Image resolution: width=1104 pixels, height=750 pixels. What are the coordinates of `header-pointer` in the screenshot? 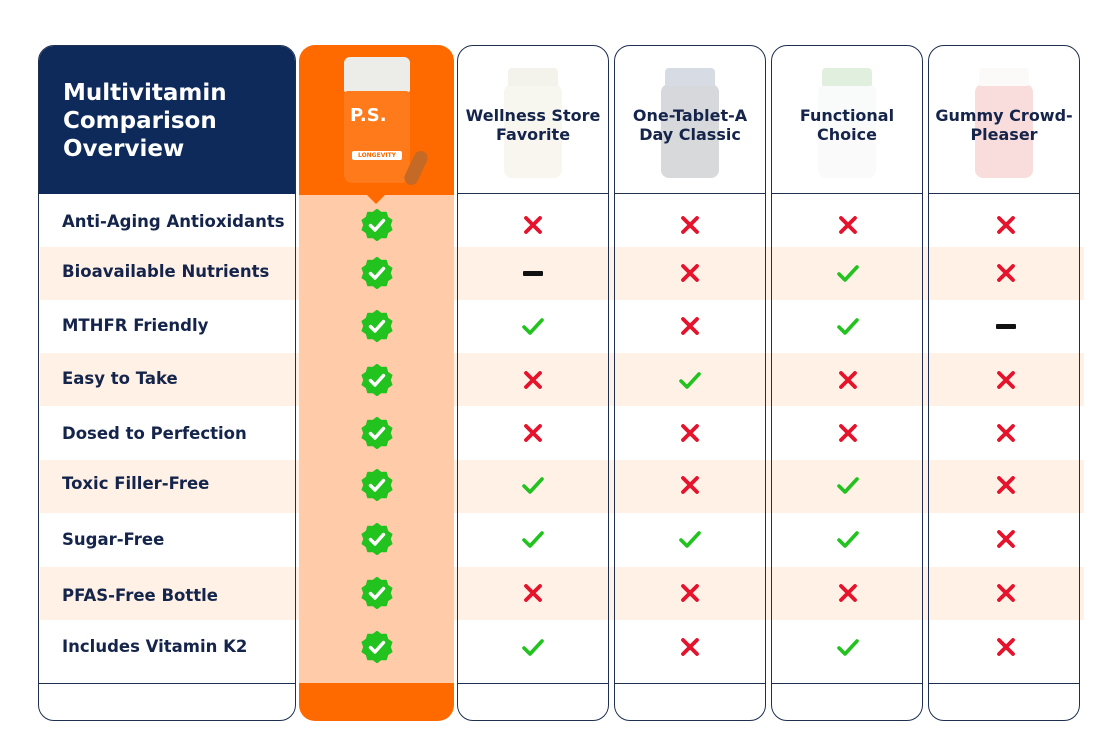 It's located at (376, 199).